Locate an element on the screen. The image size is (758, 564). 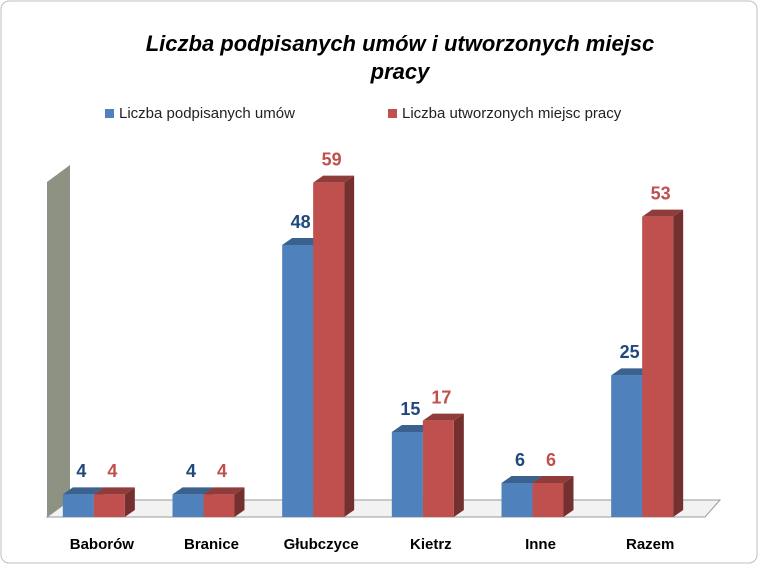
legend-label: Liczba podpisanych umów is located at coordinates (207, 113).